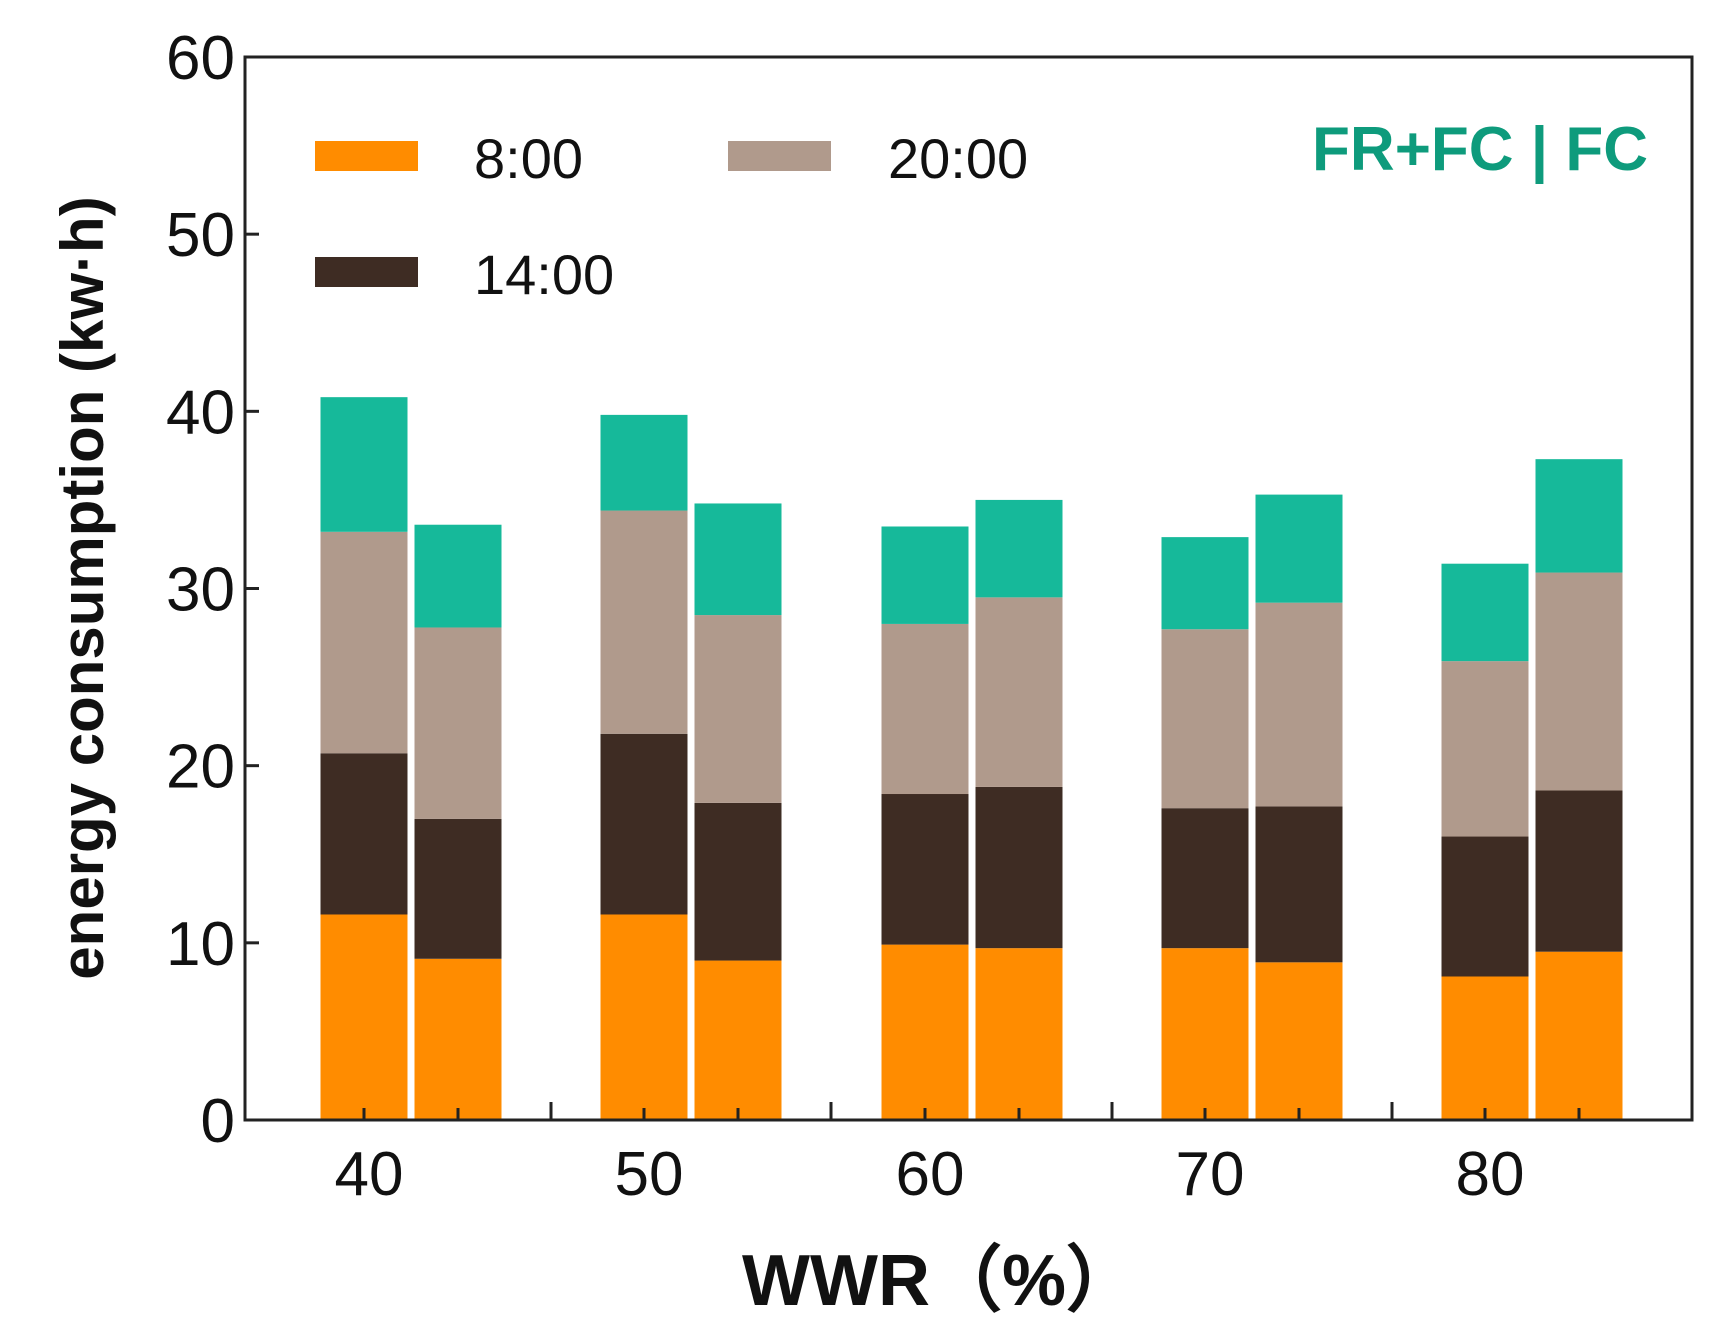  I want to click on x-tick-label: 50, so click(649, 1174).